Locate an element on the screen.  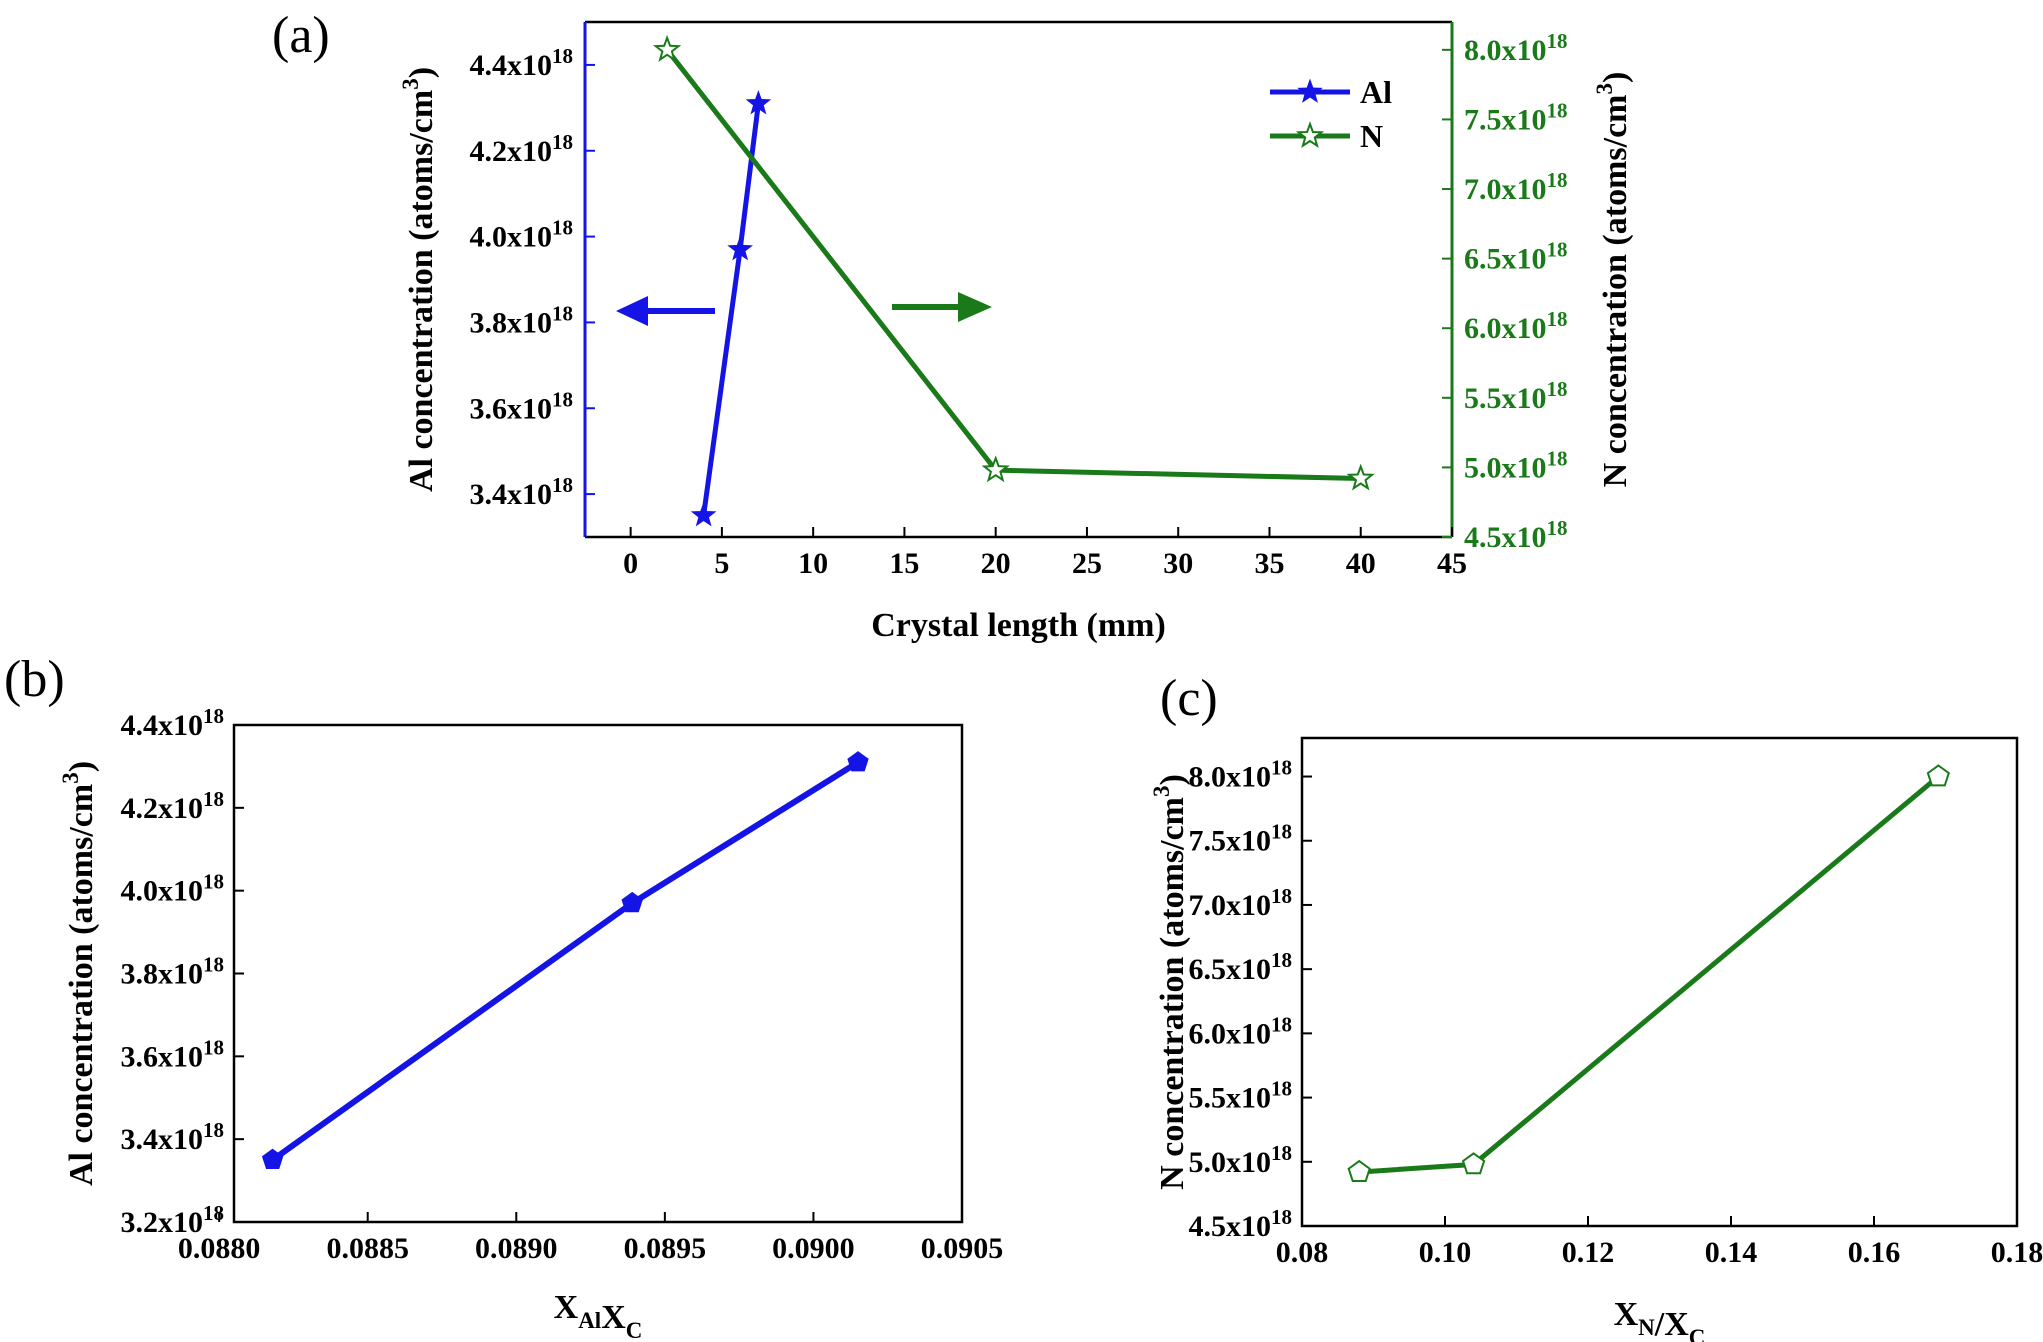
x-tick-label: 30 is located at coordinates (1178, 563).